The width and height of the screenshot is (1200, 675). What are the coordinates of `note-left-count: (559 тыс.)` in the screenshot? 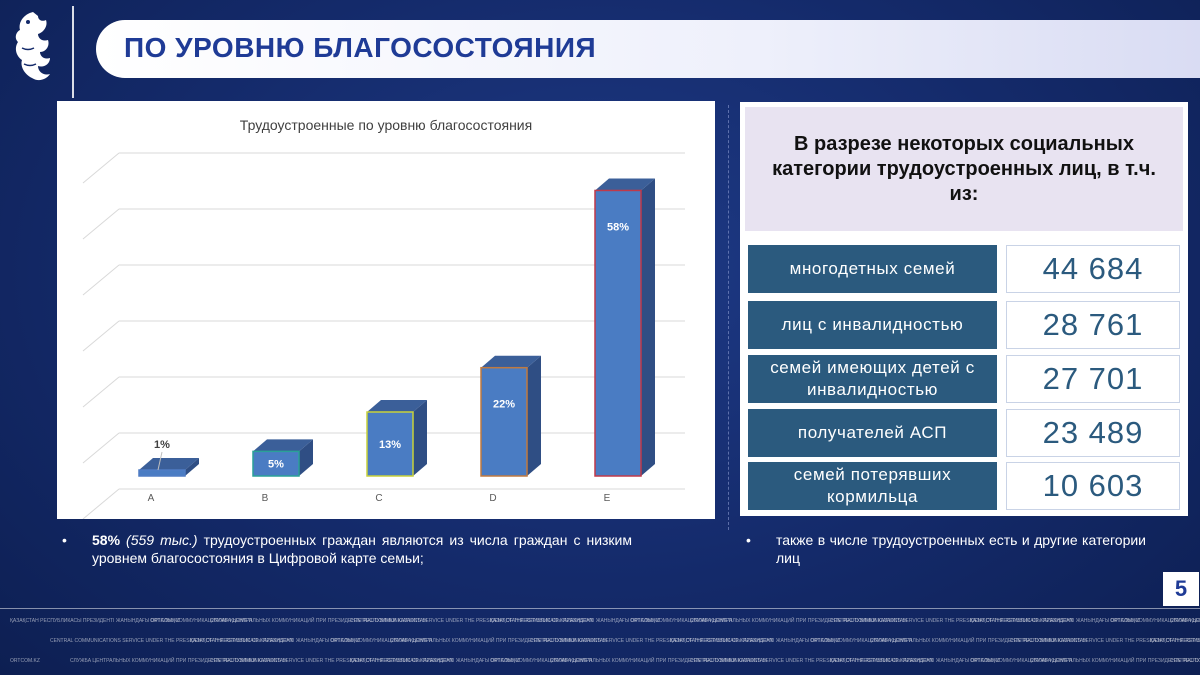 It's located at (162, 540).